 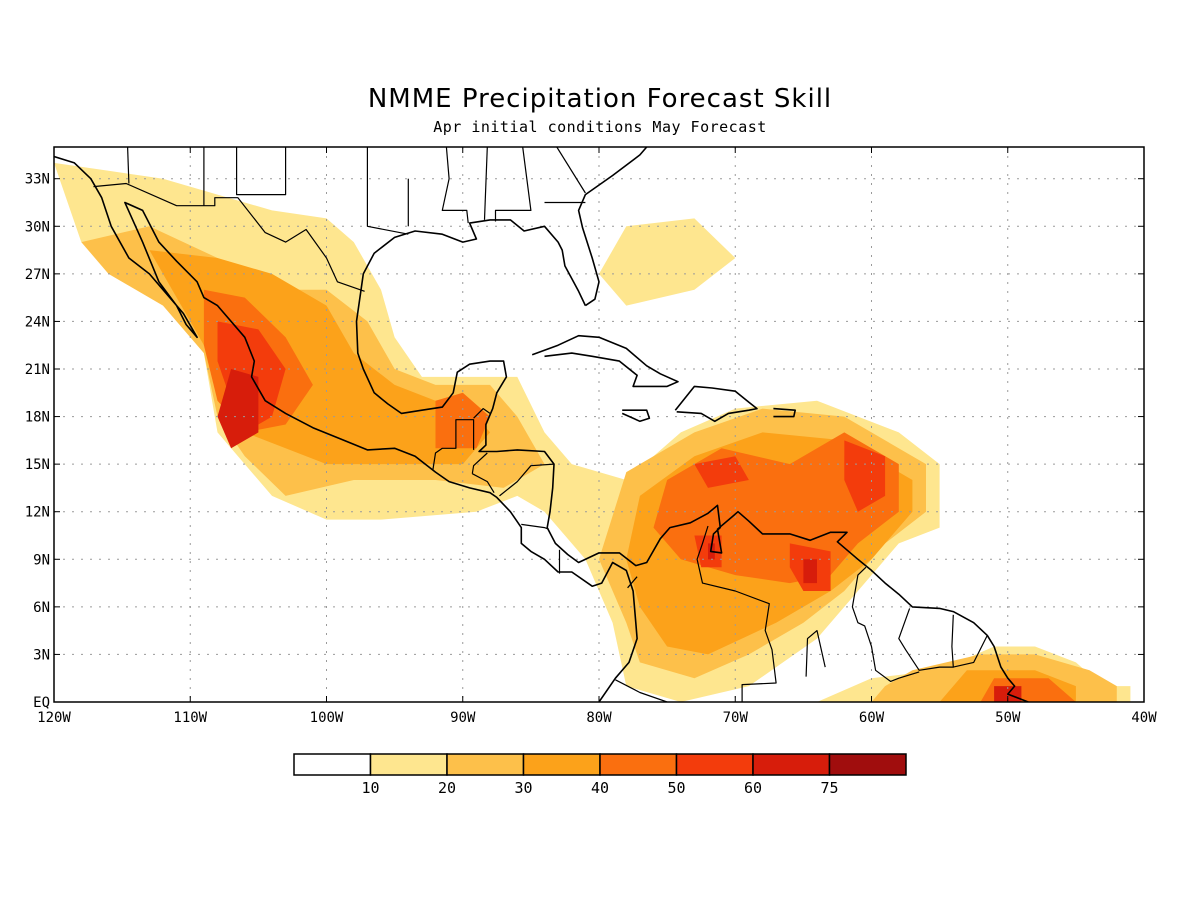 What do you see at coordinates (41, 655) in the screenshot?
I see `lat-tick-label: 3N` at bounding box center [41, 655].